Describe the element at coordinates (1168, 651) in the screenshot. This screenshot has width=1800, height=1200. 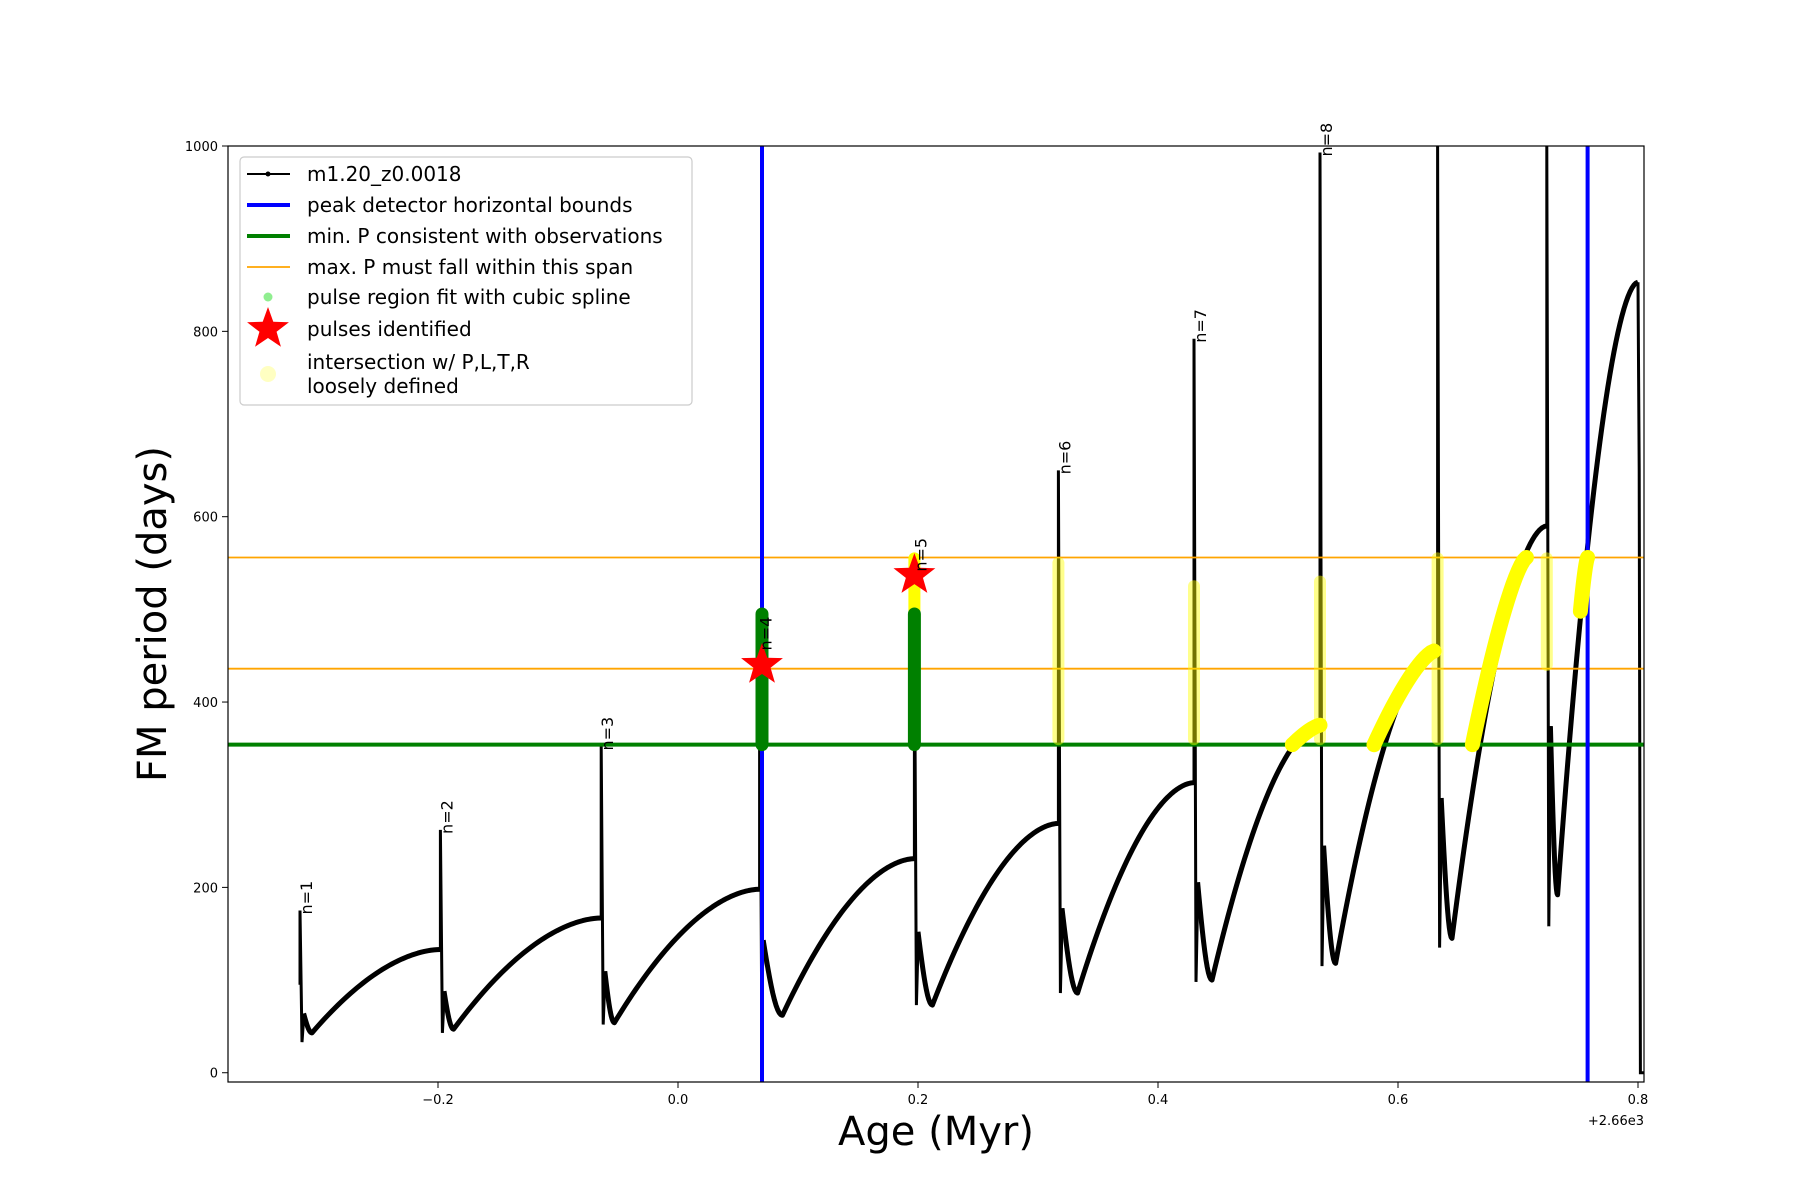
I see `markers-layer` at that location.